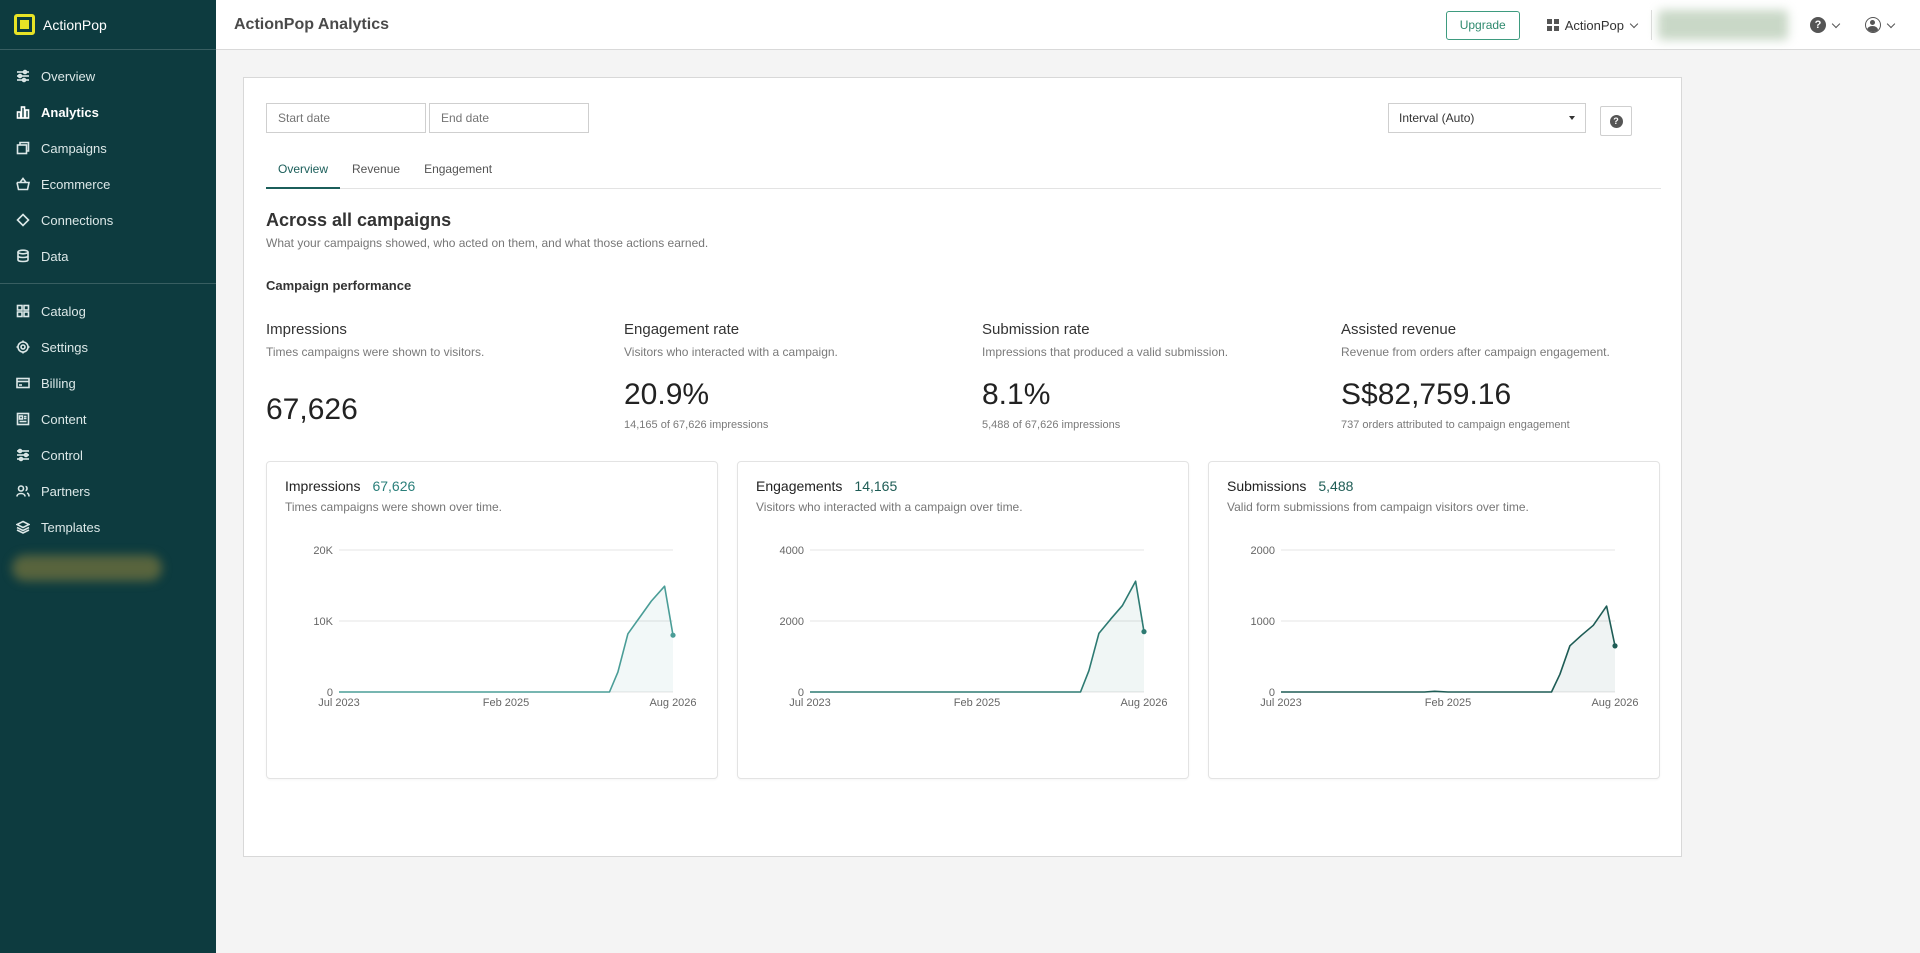 Image resolution: width=1920 pixels, height=953 pixels. What do you see at coordinates (876, 486) in the screenshot?
I see `chart-total: 14,165` at bounding box center [876, 486].